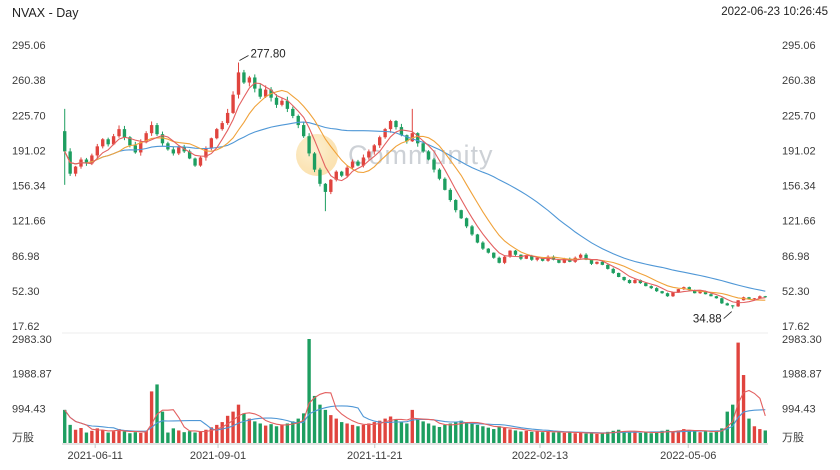  I want to click on price-tick-label-left: 260.38, so click(29, 81).